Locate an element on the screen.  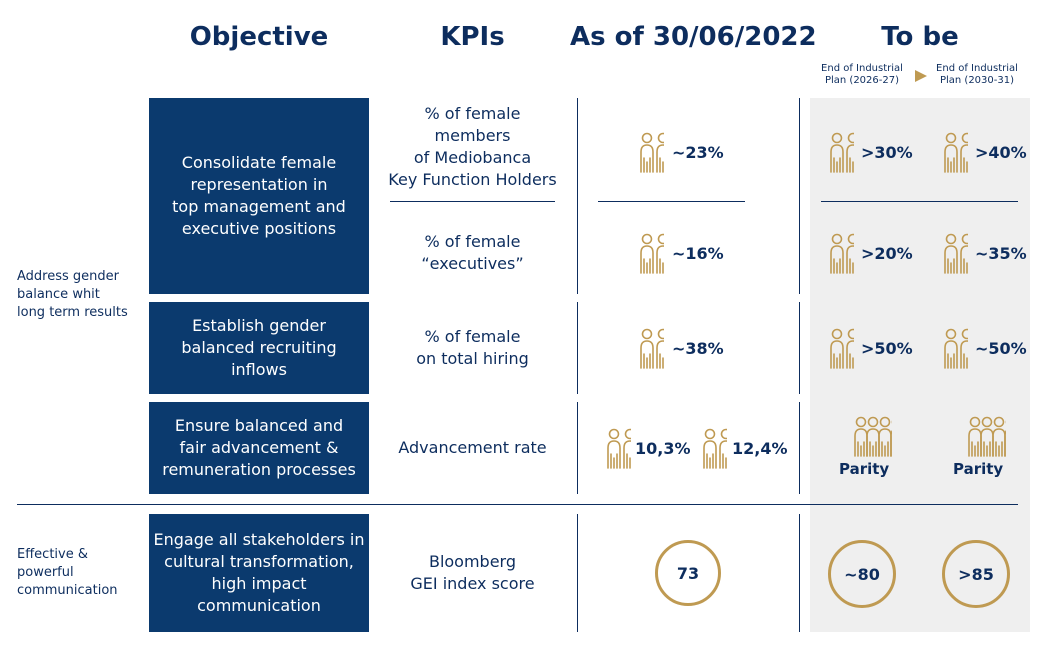
current-value: ~38% is located at coordinates (698, 348).